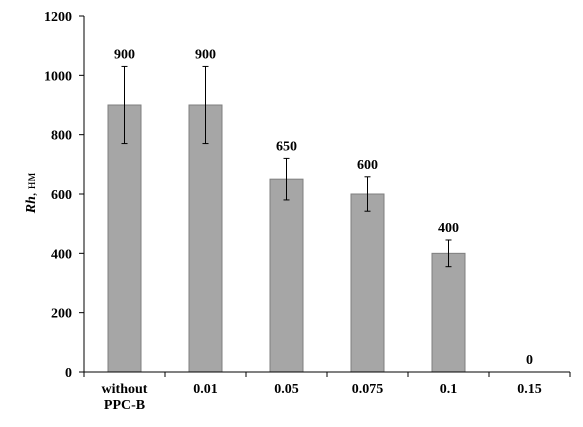  Describe the element at coordinates (448, 228) in the screenshot. I see `data-label: 400` at that location.